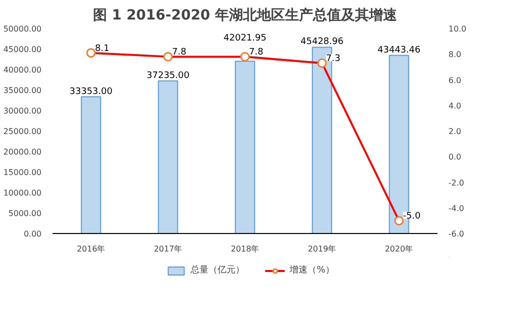 This screenshot has width=505, height=328. I want to click on y-tick-label: 25000.00, so click(22, 131).